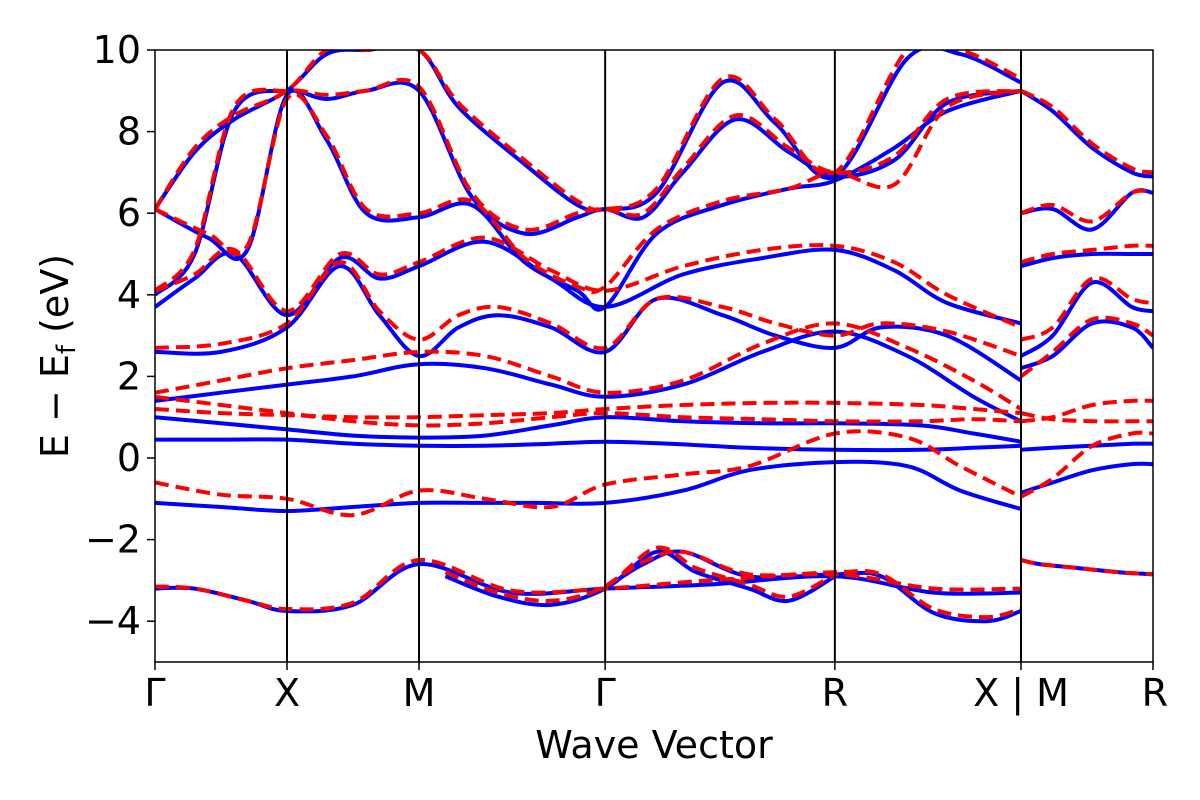 Image resolution: width=1200 pixels, height=800 pixels. What do you see at coordinates (113, 621) in the screenshot?
I see `y-tick-label: −4` at bounding box center [113, 621].